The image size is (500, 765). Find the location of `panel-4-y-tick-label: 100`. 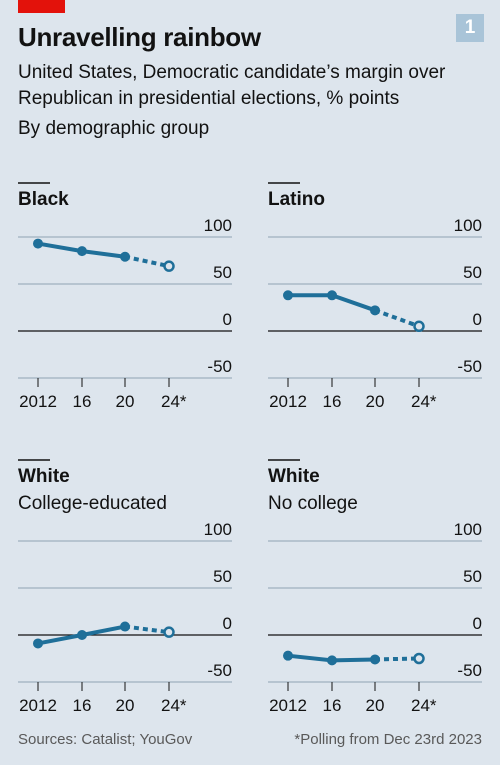

panel-4-y-tick-label: 100 is located at coordinates (468, 529).